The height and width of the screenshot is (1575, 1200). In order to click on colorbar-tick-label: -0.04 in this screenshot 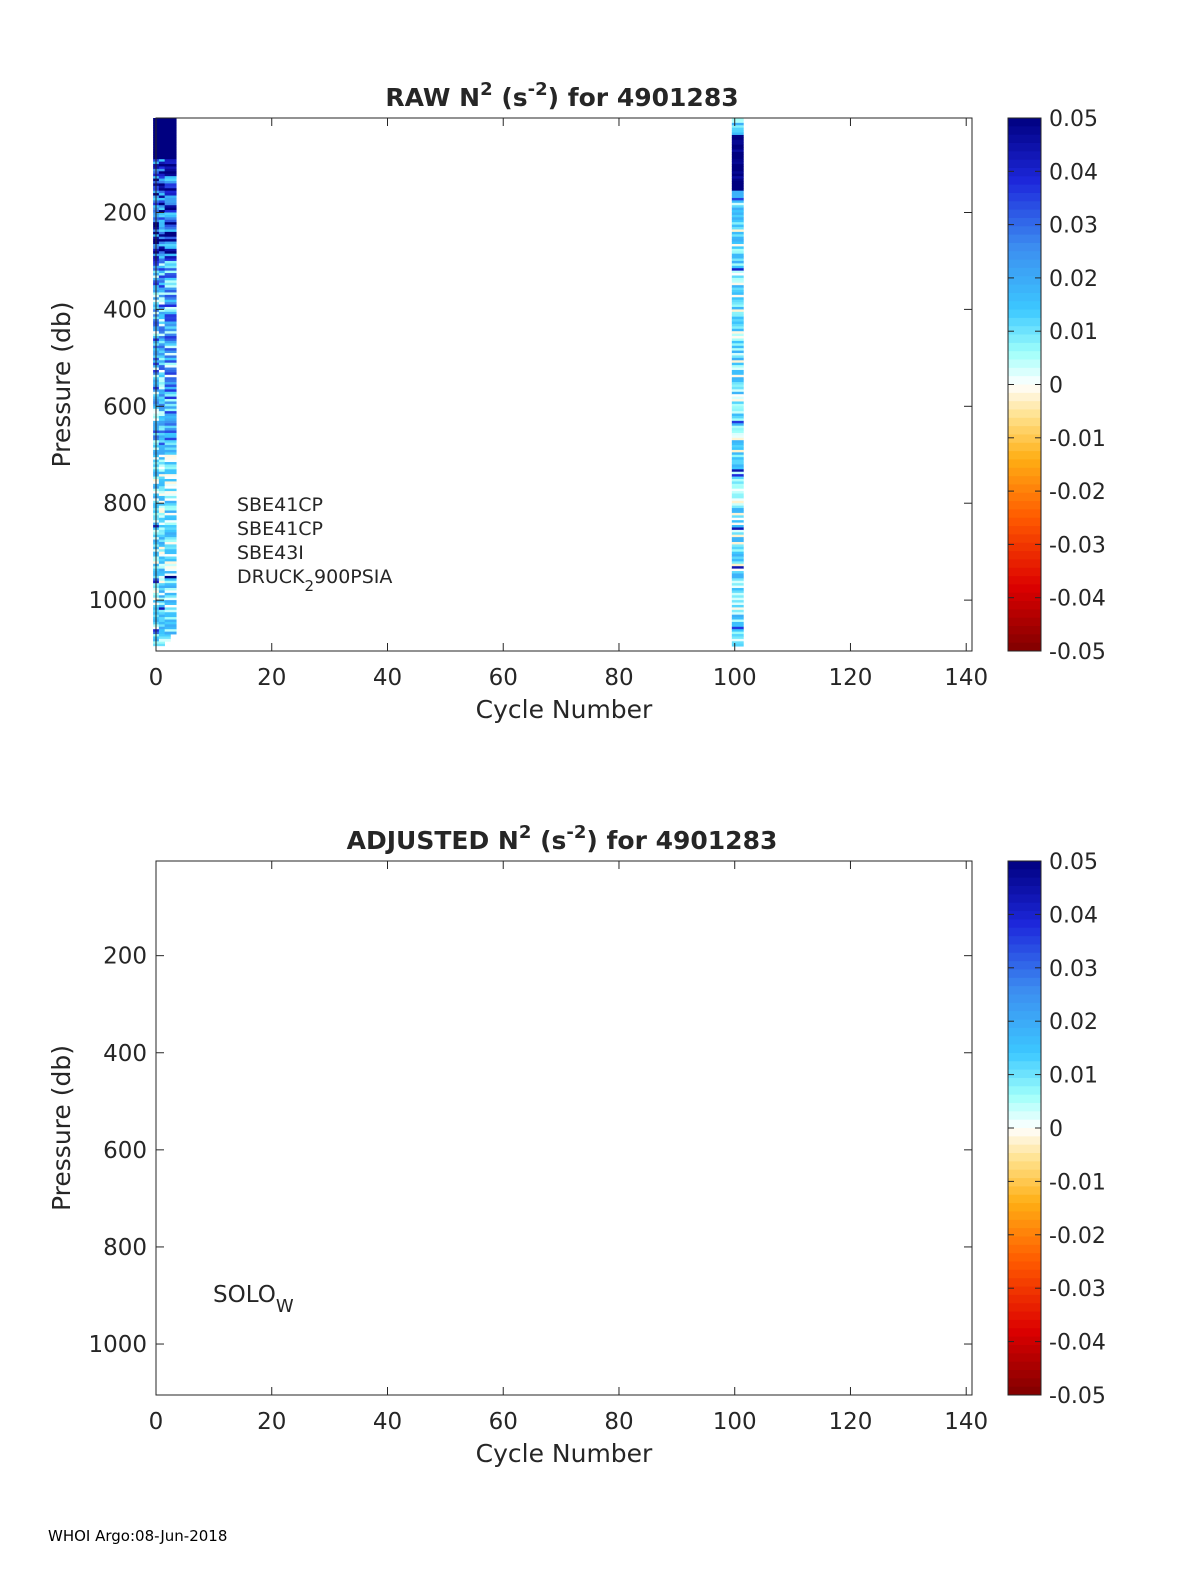, I will do `click(1077, 599)`.